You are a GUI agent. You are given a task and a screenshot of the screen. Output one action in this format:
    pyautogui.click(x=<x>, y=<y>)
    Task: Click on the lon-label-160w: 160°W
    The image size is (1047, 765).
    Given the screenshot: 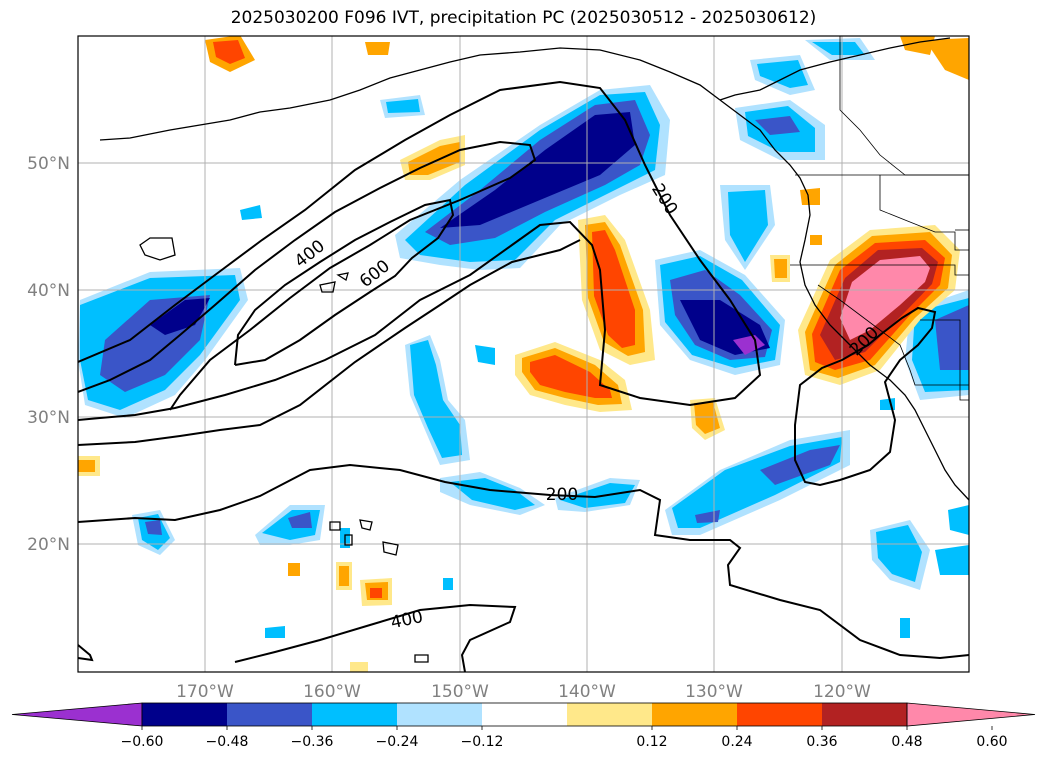 What is the action you would take?
    pyautogui.click(x=332, y=692)
    